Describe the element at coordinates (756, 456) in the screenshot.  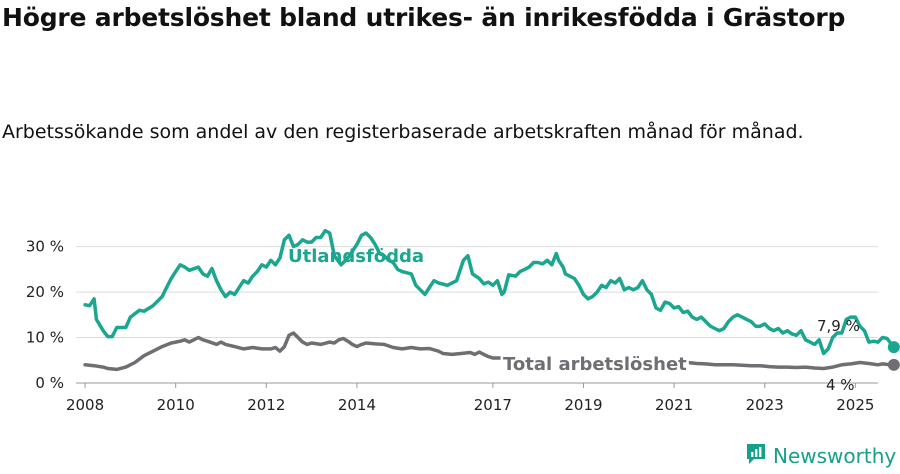
I see `newsworthy-logo-icon` at that location.